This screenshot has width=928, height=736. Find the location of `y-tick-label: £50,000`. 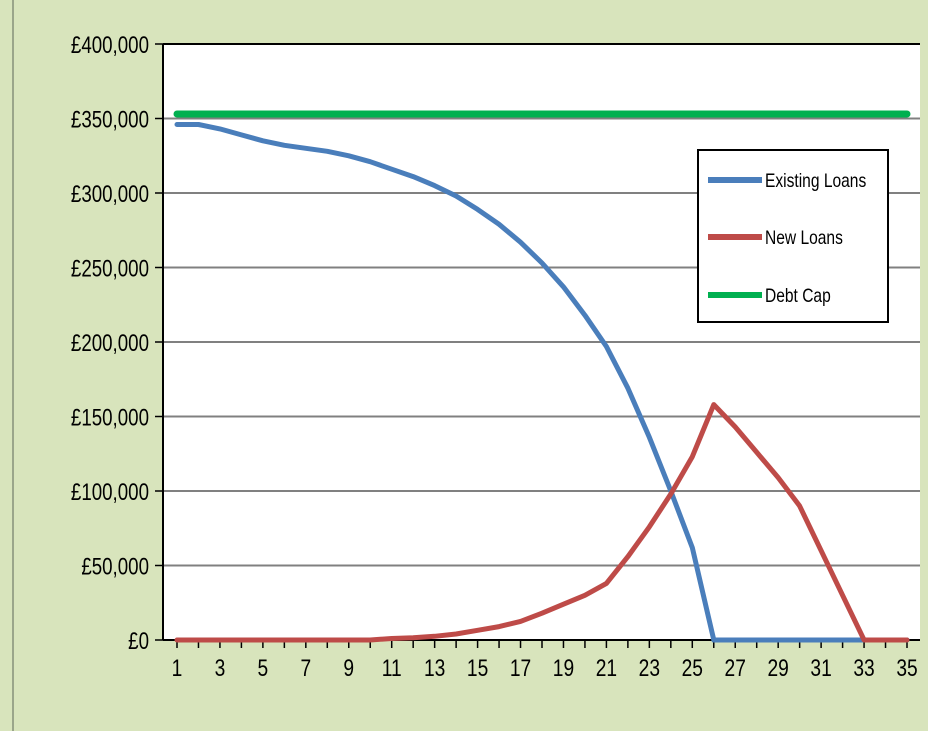

y-tick-label: £50,000 is located at coordinates (115, 566).